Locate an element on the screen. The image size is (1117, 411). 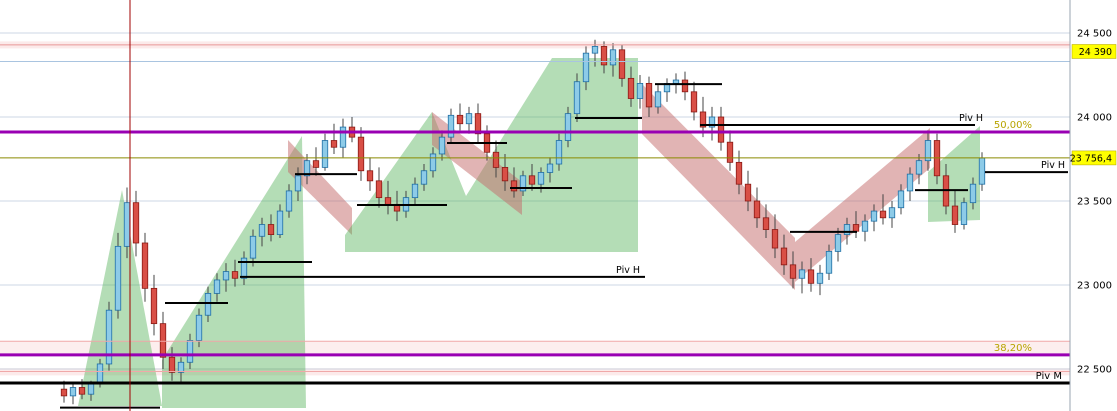
bearish-zone is located at coordinates (718, 187).